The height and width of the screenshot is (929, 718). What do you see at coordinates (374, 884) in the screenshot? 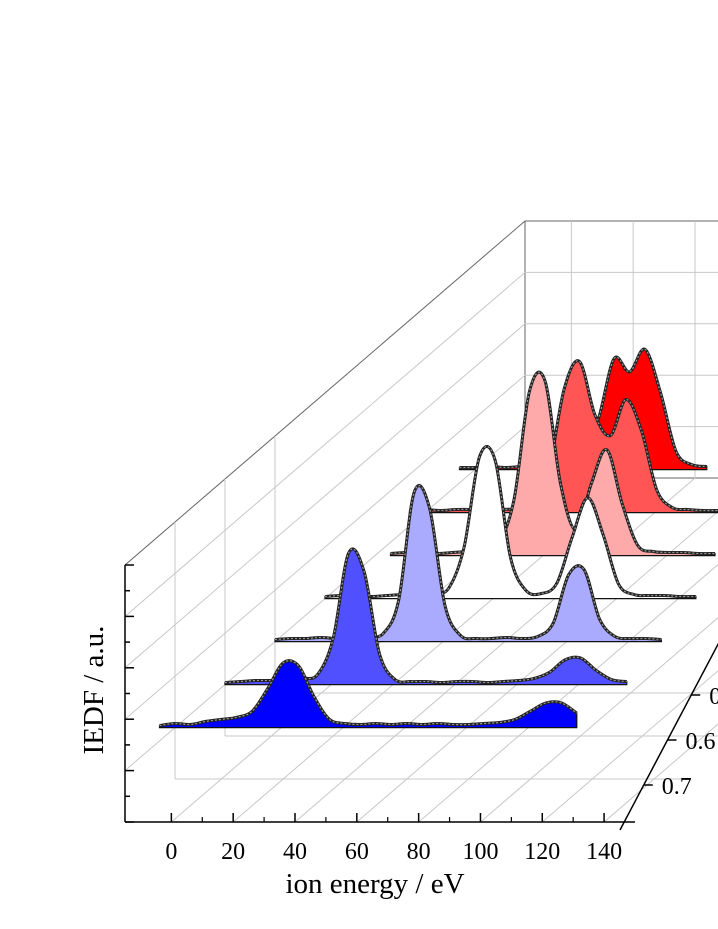
I see `x-axis-title: ion energy / eV` at bounding box center [374, 884].